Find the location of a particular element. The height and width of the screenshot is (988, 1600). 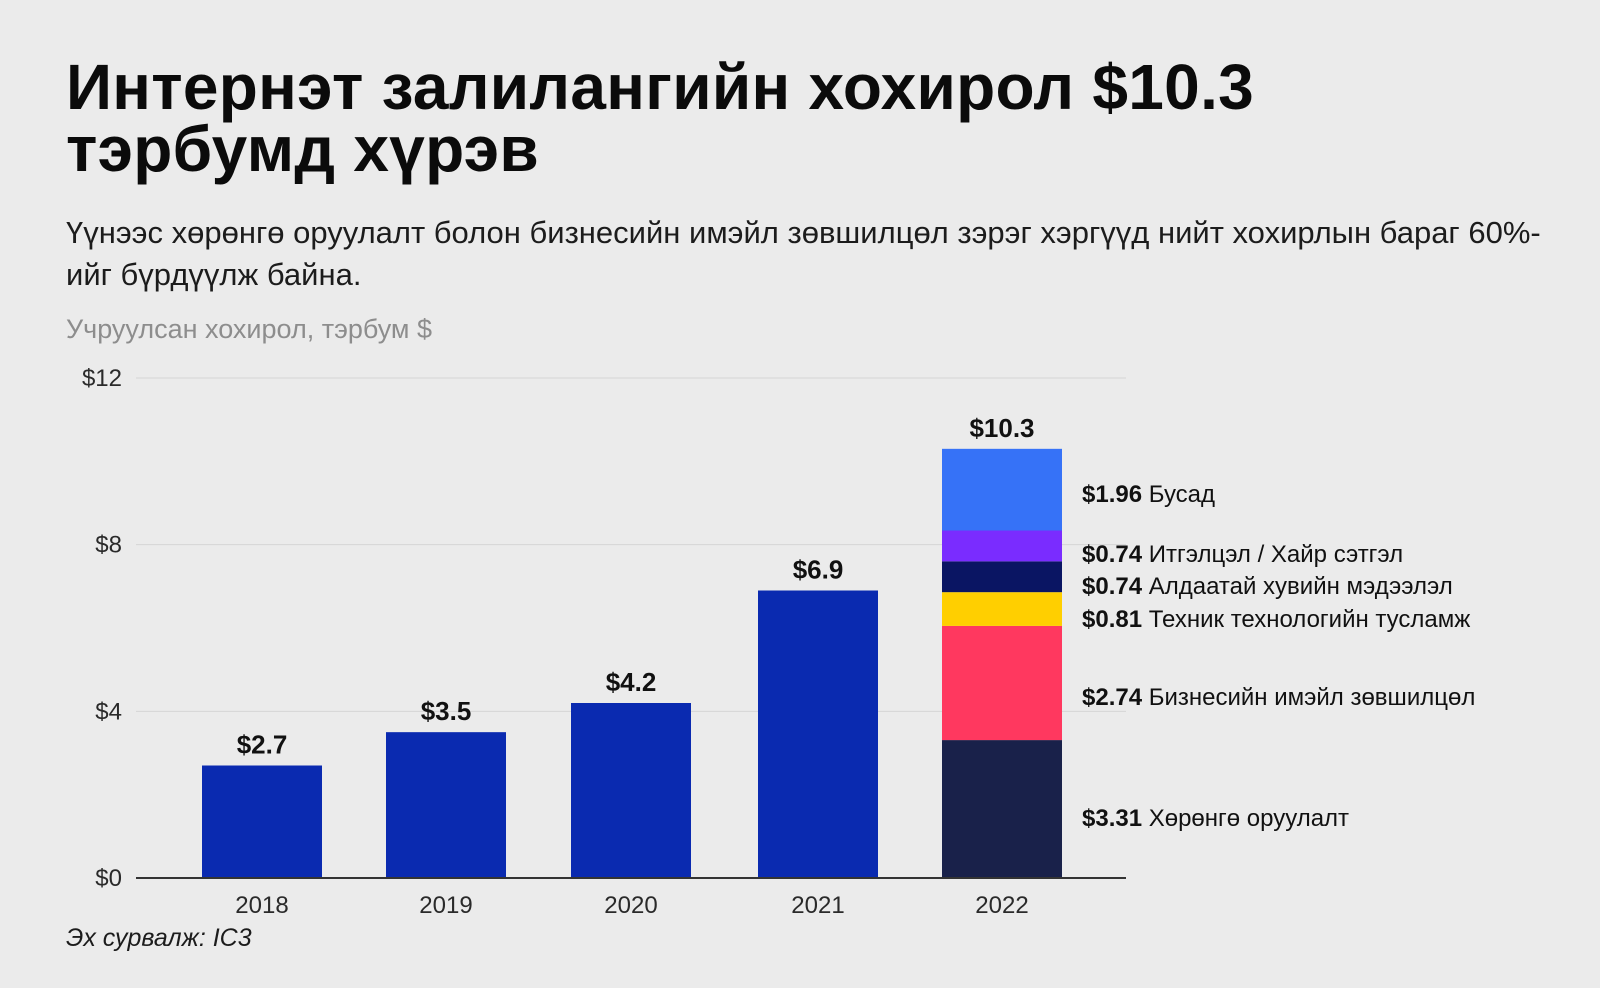

segment-name: Хөрөнгө оруулалт is located at coordinates (1245, 818).